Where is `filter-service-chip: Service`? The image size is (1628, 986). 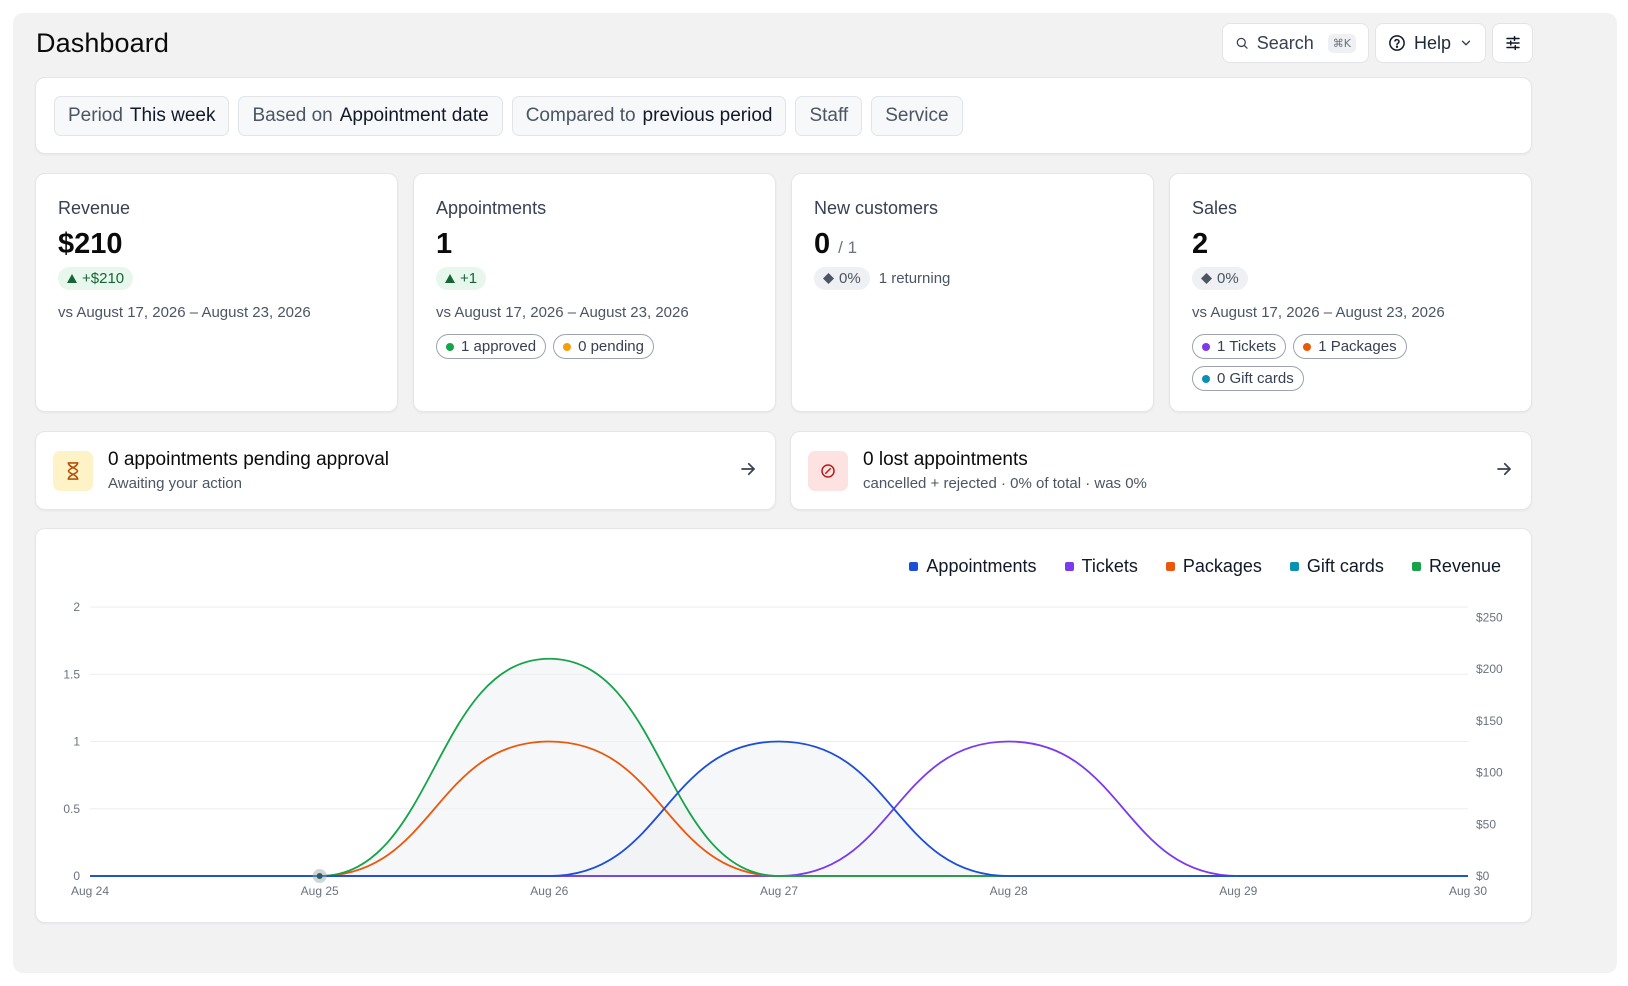 filter-service-chip: Service is located at coordinates (917, 115).